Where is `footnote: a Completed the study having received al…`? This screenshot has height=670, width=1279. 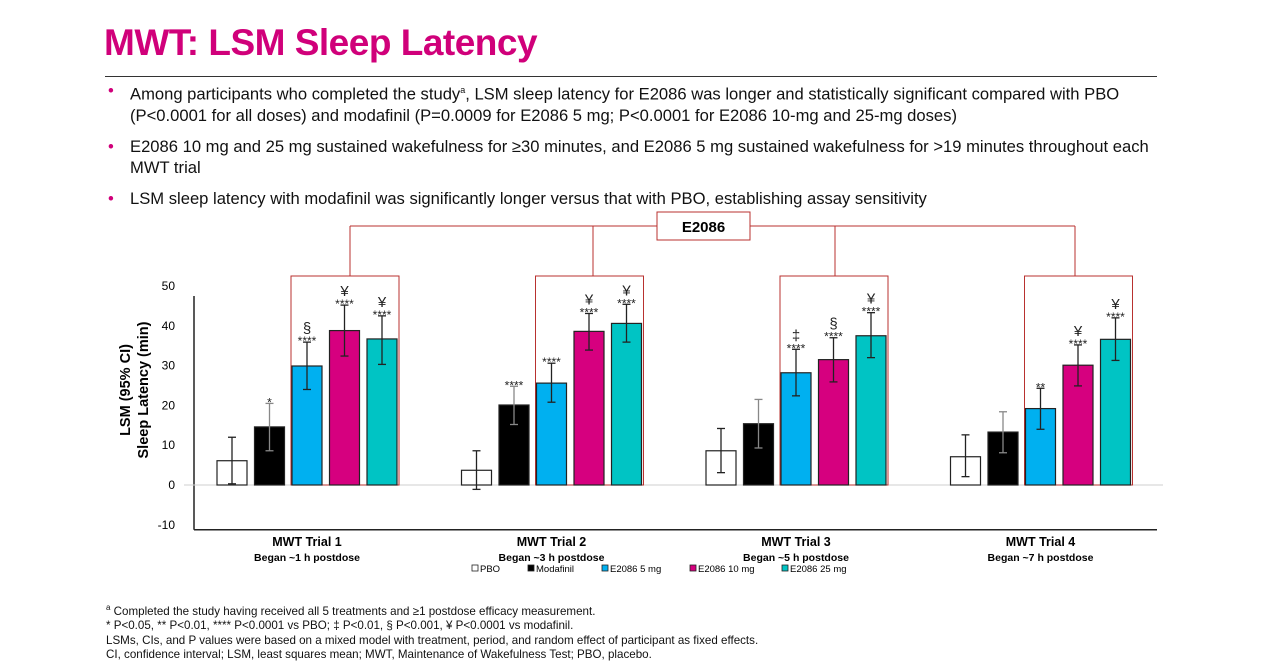
footnote: a Completed the study having received al… is located at coordinates (432, 610).